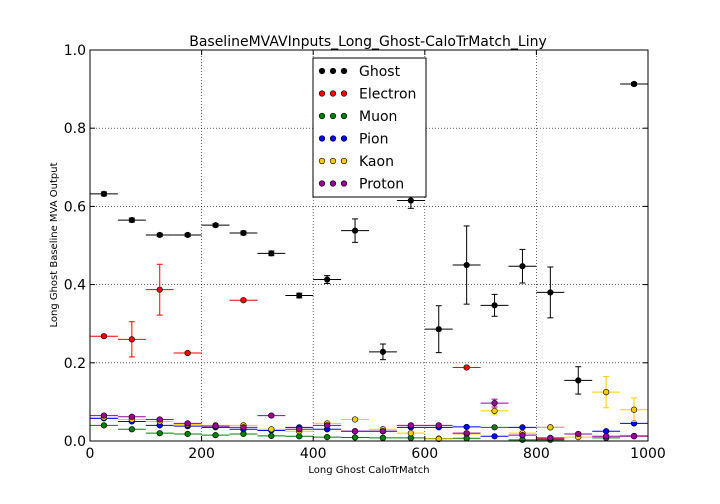  Describe the element at coordinates (369, 419) in the screenshot. I see `series-proton` at that location.